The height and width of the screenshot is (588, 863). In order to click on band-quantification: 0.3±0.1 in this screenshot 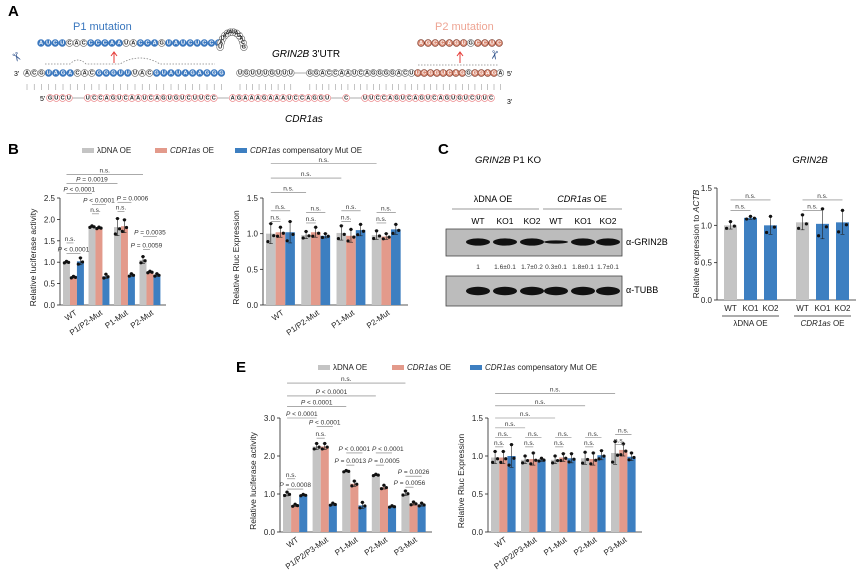, I will do `click(556, 267)`.